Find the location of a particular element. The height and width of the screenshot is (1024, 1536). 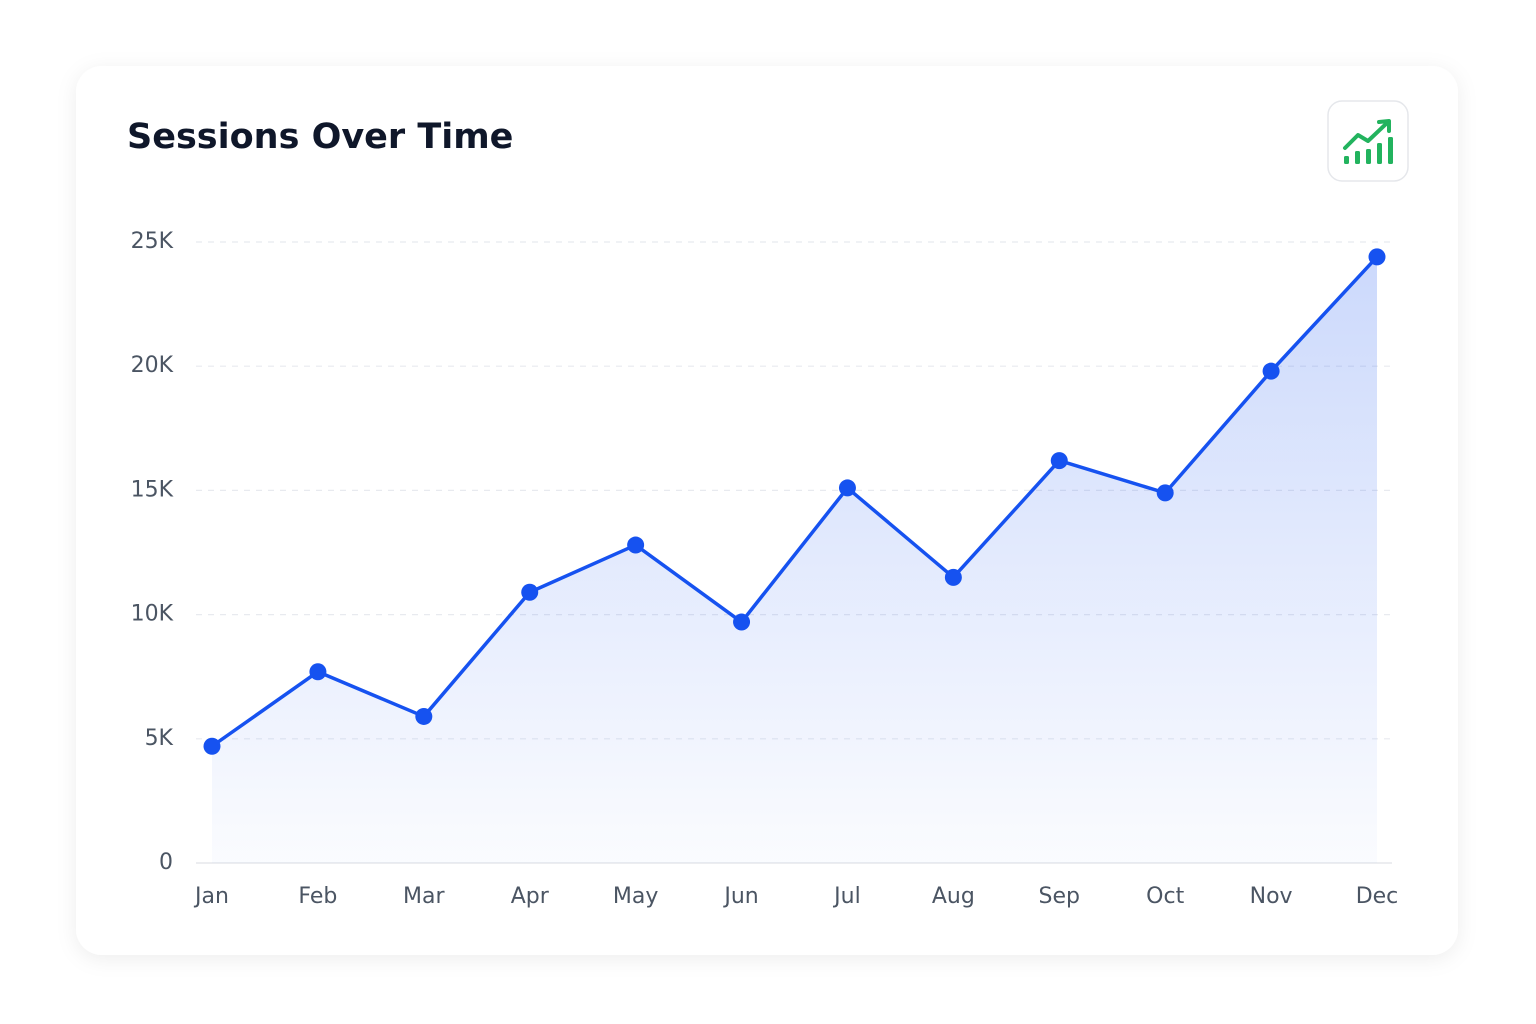

x-tick-label: Apr is located at coordinates (530, 896).